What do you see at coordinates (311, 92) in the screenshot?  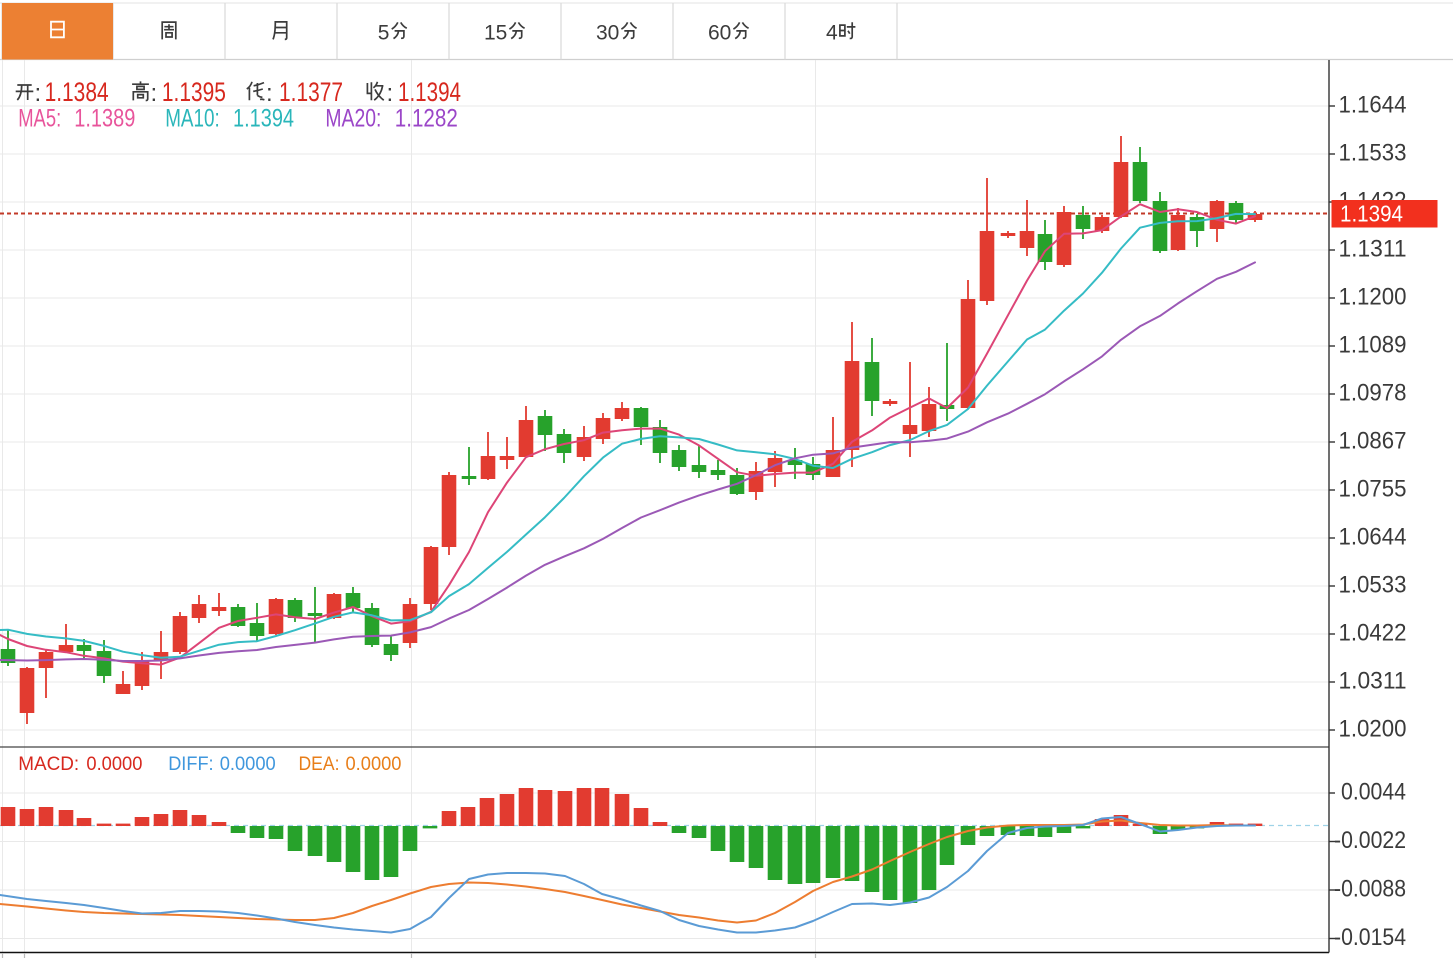 I see `svg-text: 1.1377` at bounding box center [311, 92].